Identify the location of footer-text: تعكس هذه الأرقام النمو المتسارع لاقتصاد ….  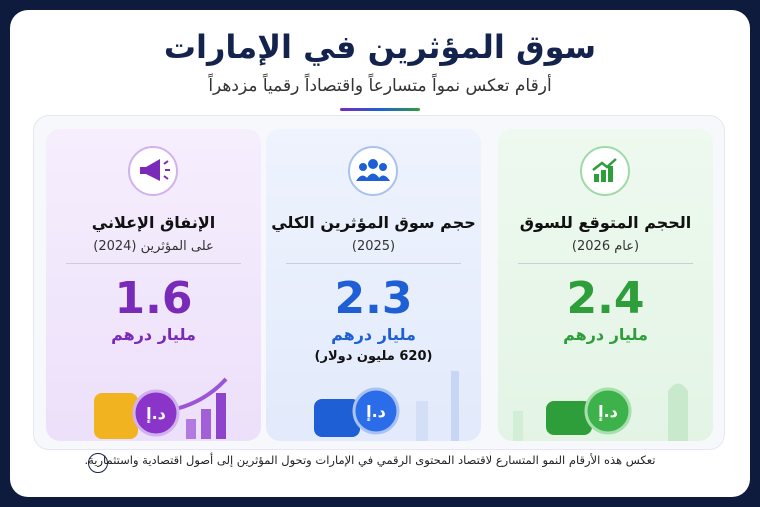
(370, 460).